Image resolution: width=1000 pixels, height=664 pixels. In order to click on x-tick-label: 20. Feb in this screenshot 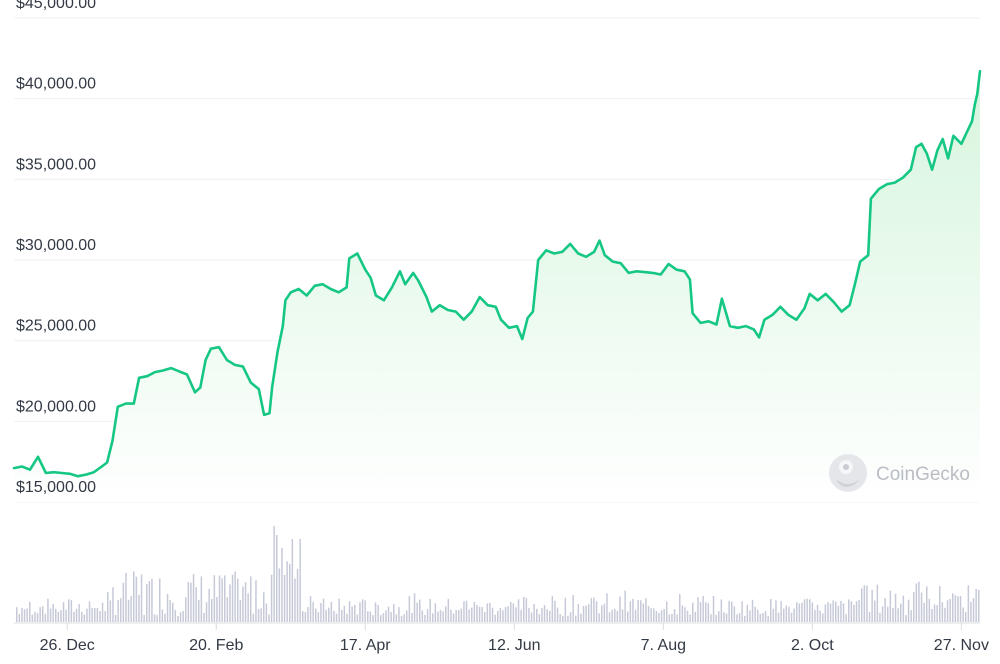, I will do `click(216, 645)`.